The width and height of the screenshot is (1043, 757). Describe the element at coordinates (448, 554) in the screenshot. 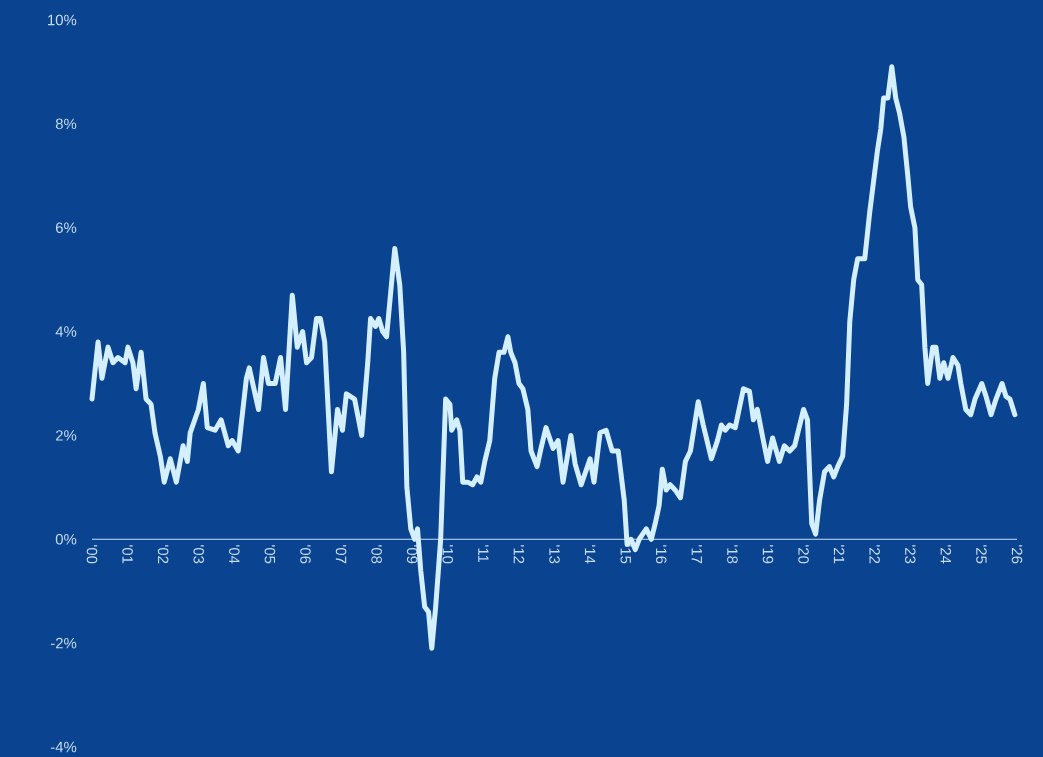

I see `x-tick-label: '10` at that location.